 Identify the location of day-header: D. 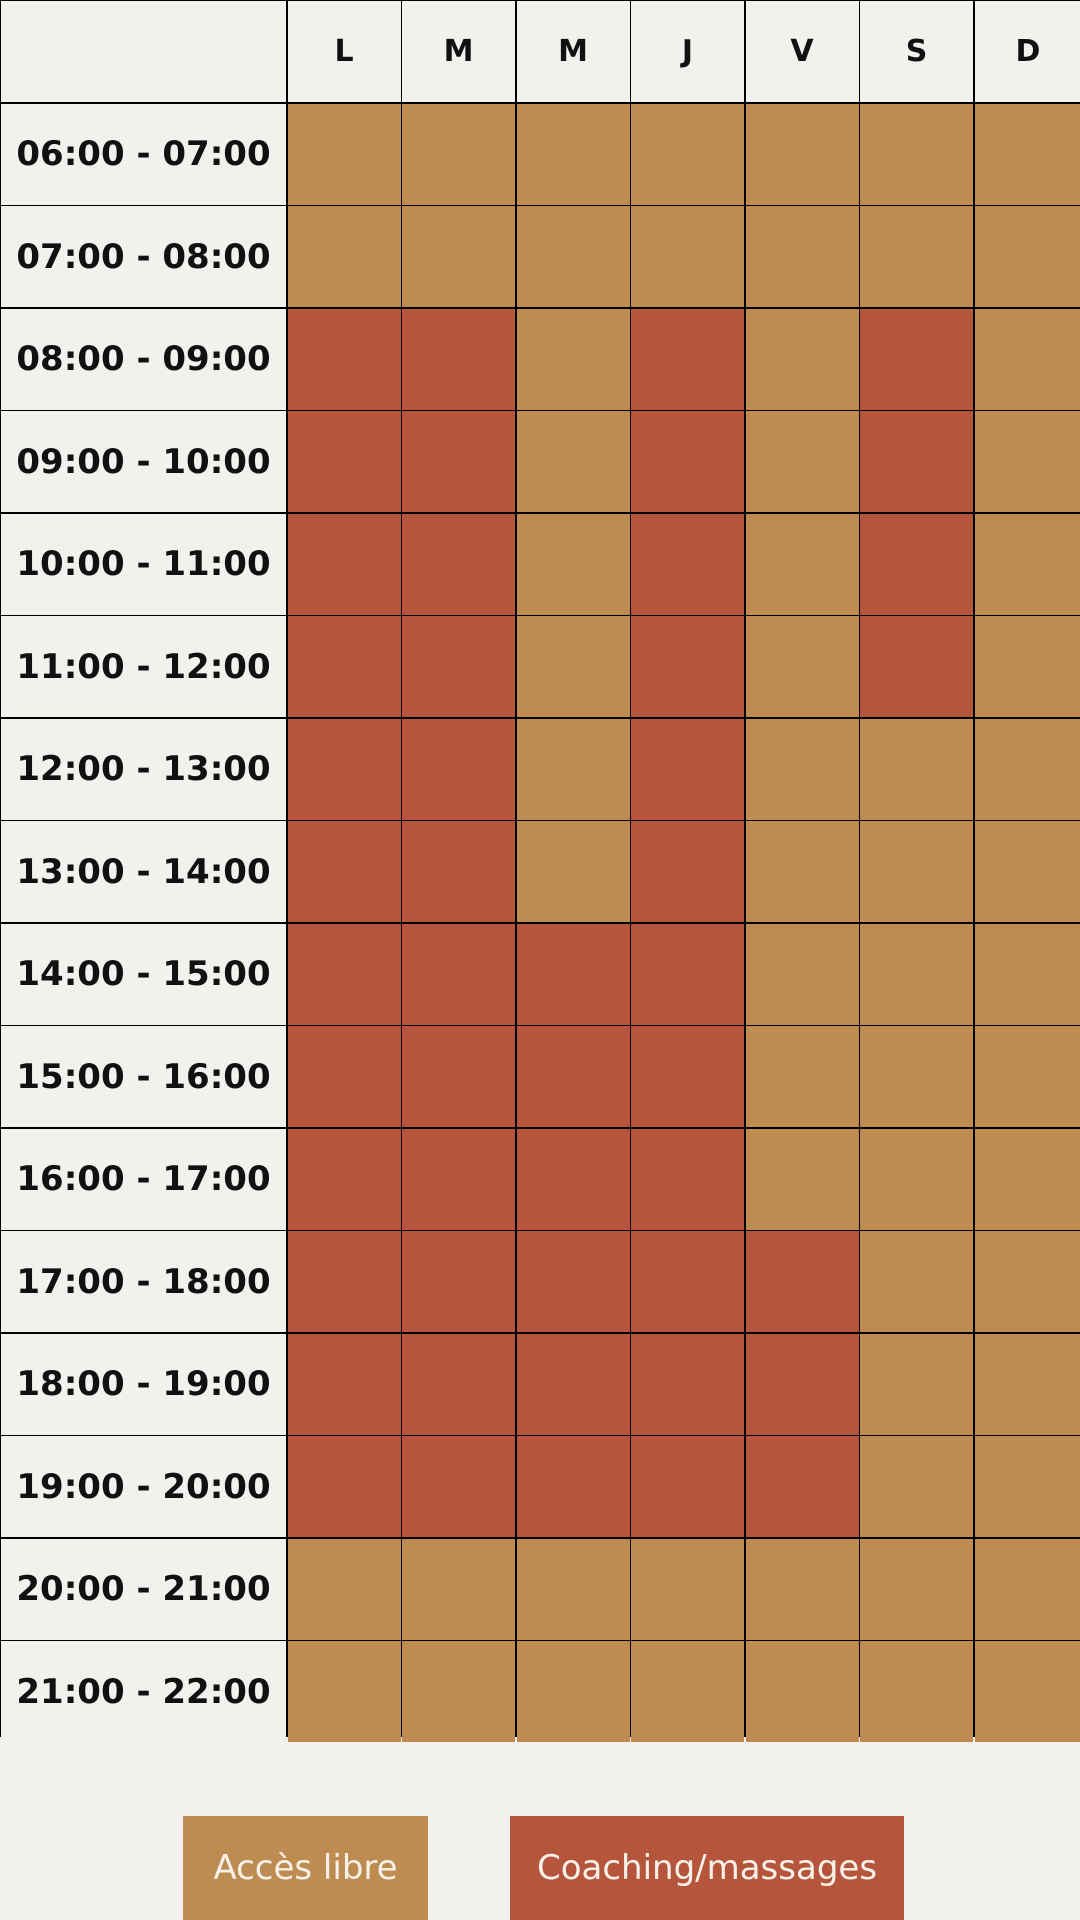
(1027, 51).